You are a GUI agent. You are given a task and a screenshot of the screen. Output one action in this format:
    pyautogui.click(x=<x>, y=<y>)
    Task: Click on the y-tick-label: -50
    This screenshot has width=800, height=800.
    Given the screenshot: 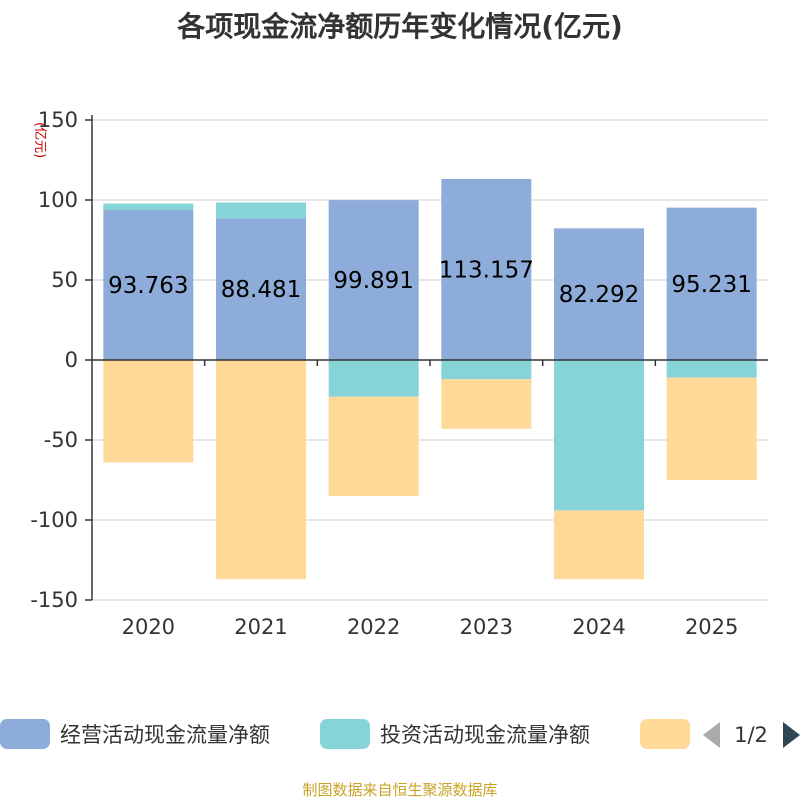 What is the action you would take?
    pyautogui.click(x=61, y=440)
    